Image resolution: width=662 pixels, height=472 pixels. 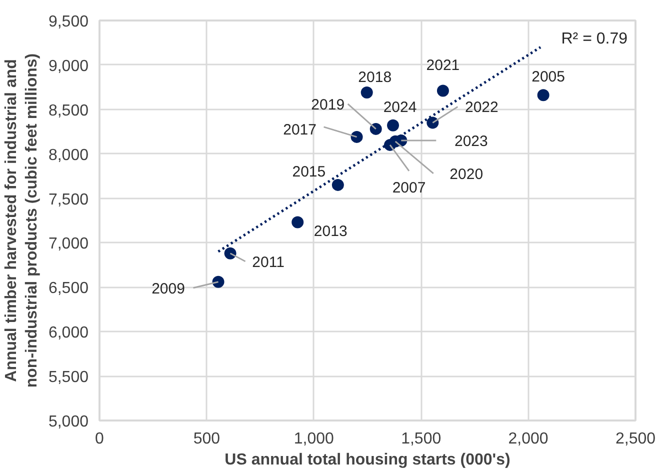 What do you see at coordinates (375, 77) in the screenshot?
I see `annotation: 2018` at bounding box center [375, 77].